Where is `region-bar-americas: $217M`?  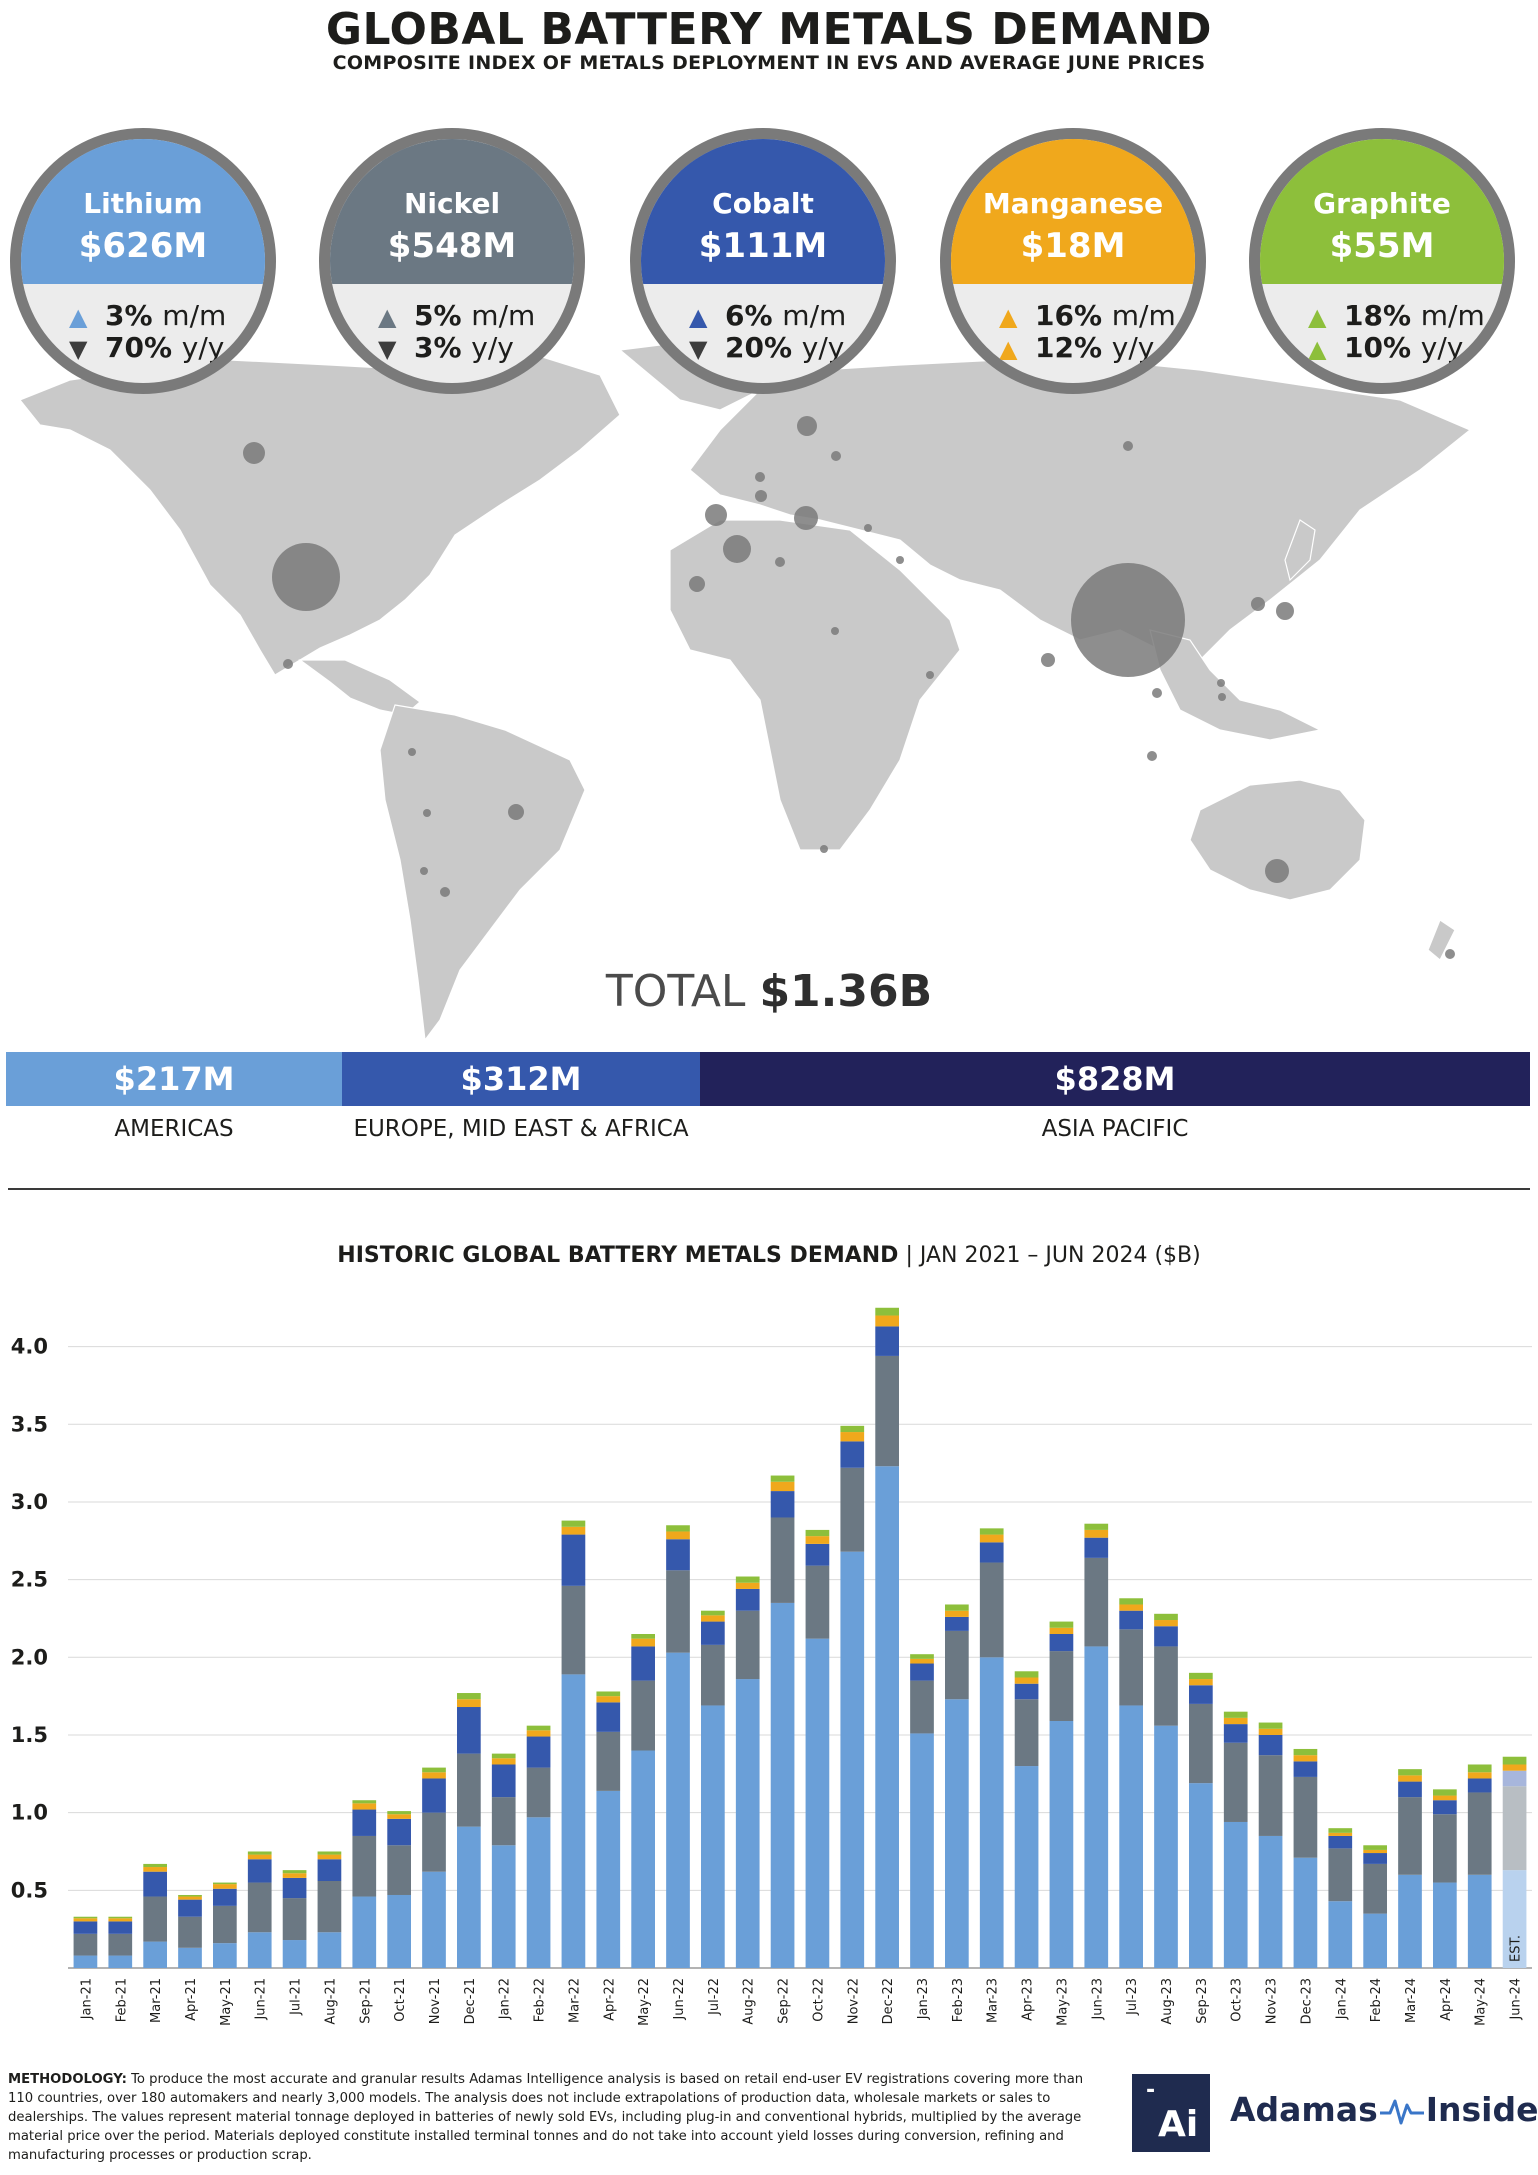
region-bar-americas: $217M is located at coordinates (174, 1079).